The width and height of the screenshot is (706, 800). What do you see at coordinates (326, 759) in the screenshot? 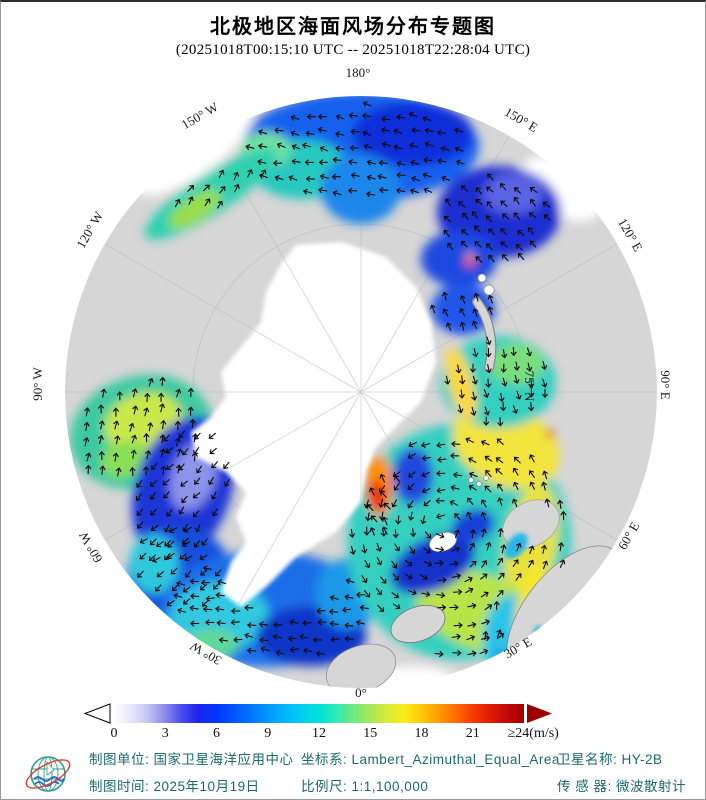
I see `footer-field-label: 坐标系:` at bounding box center [326, 759].